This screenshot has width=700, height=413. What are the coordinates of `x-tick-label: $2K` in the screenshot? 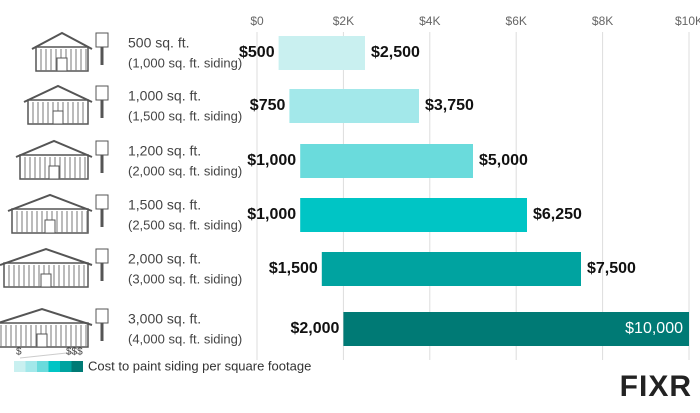 It's located at (343, 21).